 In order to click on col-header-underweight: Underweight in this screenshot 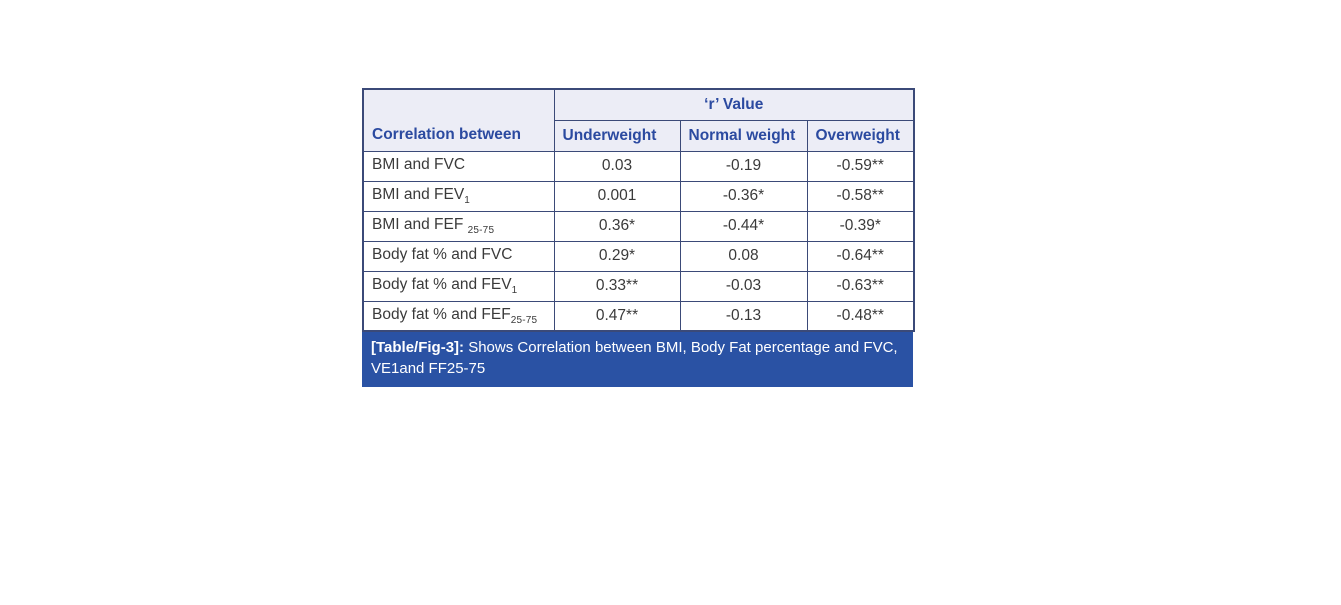, I will do `click(617, 135)`.